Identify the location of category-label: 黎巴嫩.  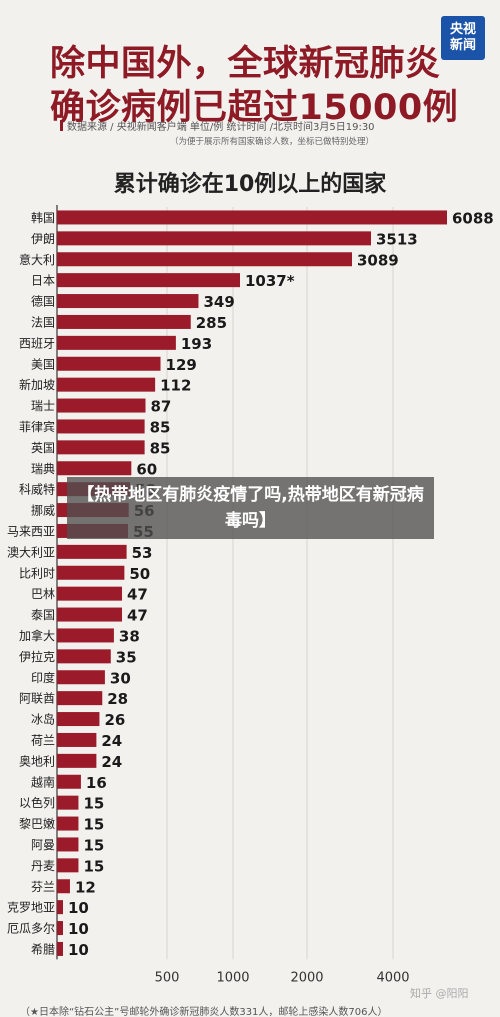
(37, 824).